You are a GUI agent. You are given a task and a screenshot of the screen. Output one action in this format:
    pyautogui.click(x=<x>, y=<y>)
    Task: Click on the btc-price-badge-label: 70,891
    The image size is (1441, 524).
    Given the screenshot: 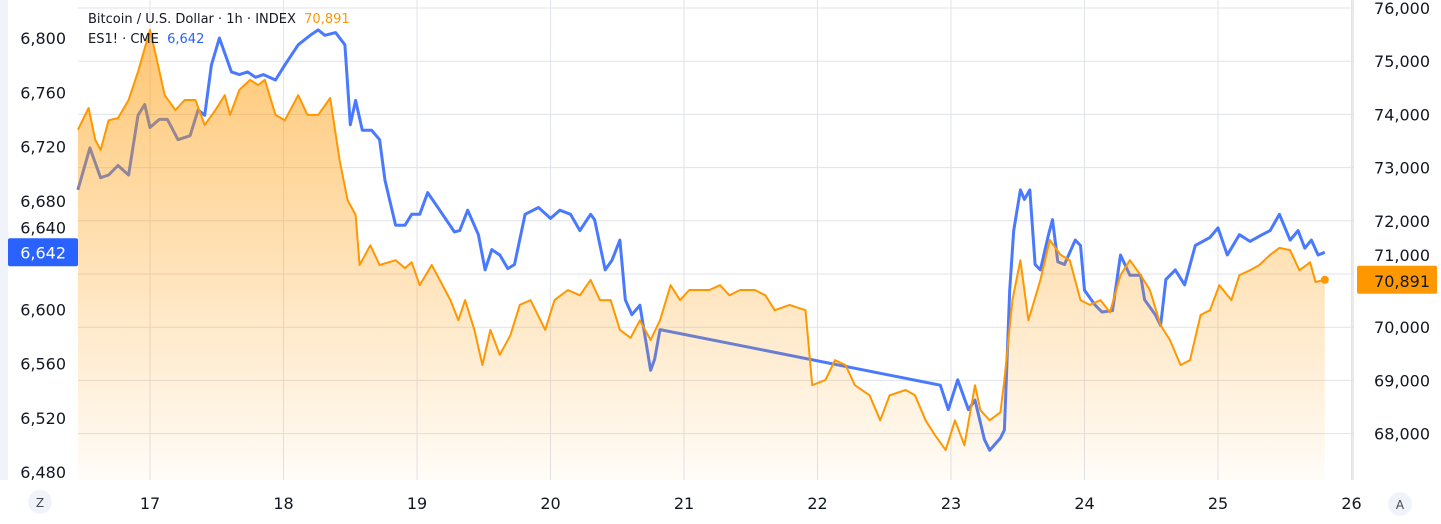 What is the action you would take?
    pyautogui.click(x=1402, y=281)
    